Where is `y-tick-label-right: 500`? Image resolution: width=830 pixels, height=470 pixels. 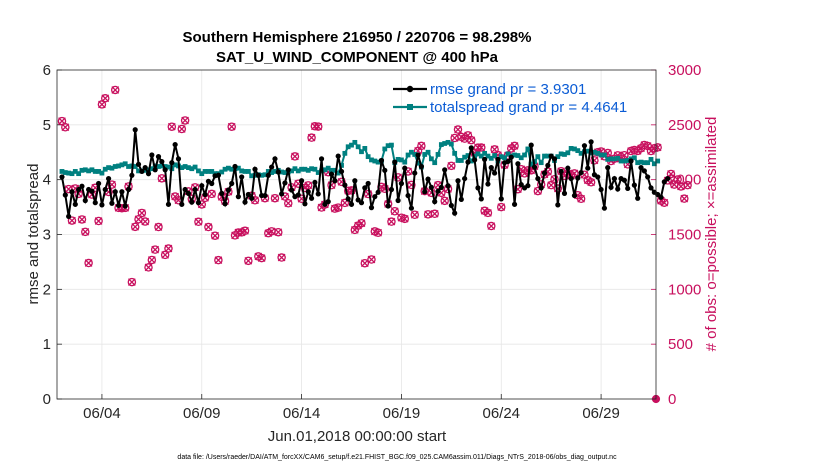 y-tick-label-right: 500 is located at coordinates (680, 344).